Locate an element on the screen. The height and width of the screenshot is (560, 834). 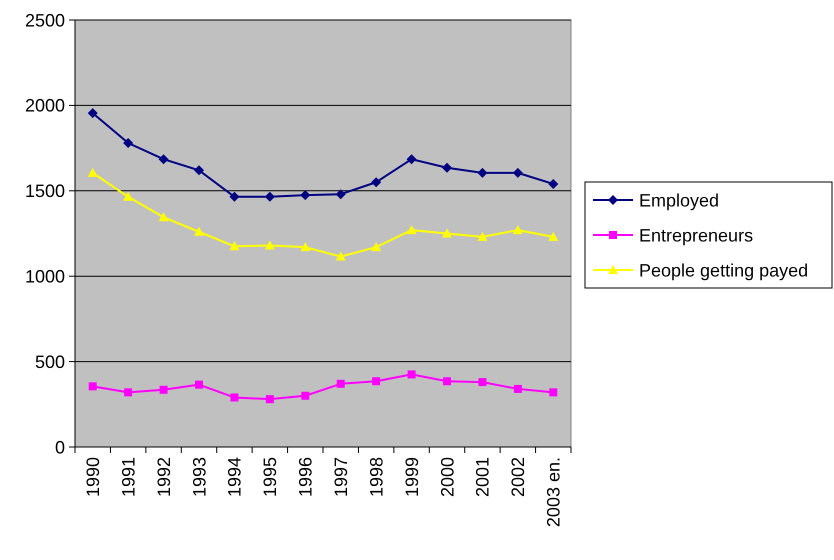
x-tick-label: 1998 is located at coordinates (376, 477).